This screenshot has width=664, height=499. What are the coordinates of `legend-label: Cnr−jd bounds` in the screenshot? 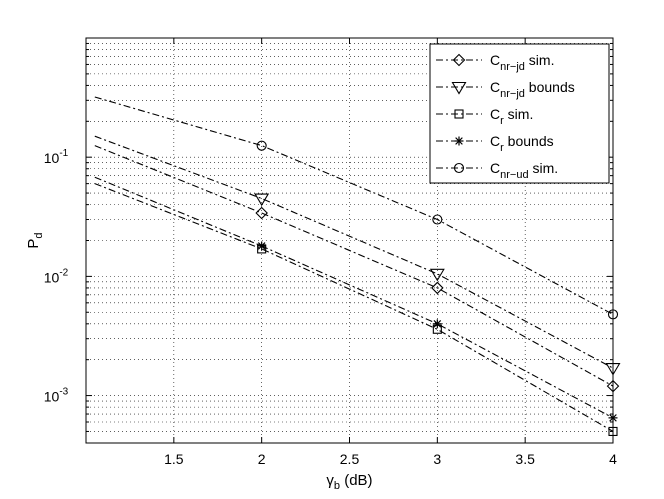 It's located at (532, 89).